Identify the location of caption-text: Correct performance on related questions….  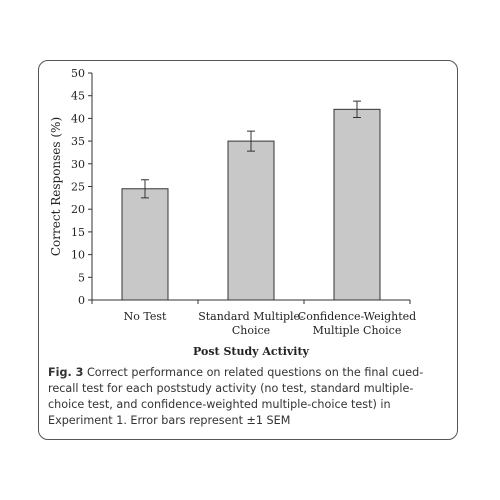
(236, 396).